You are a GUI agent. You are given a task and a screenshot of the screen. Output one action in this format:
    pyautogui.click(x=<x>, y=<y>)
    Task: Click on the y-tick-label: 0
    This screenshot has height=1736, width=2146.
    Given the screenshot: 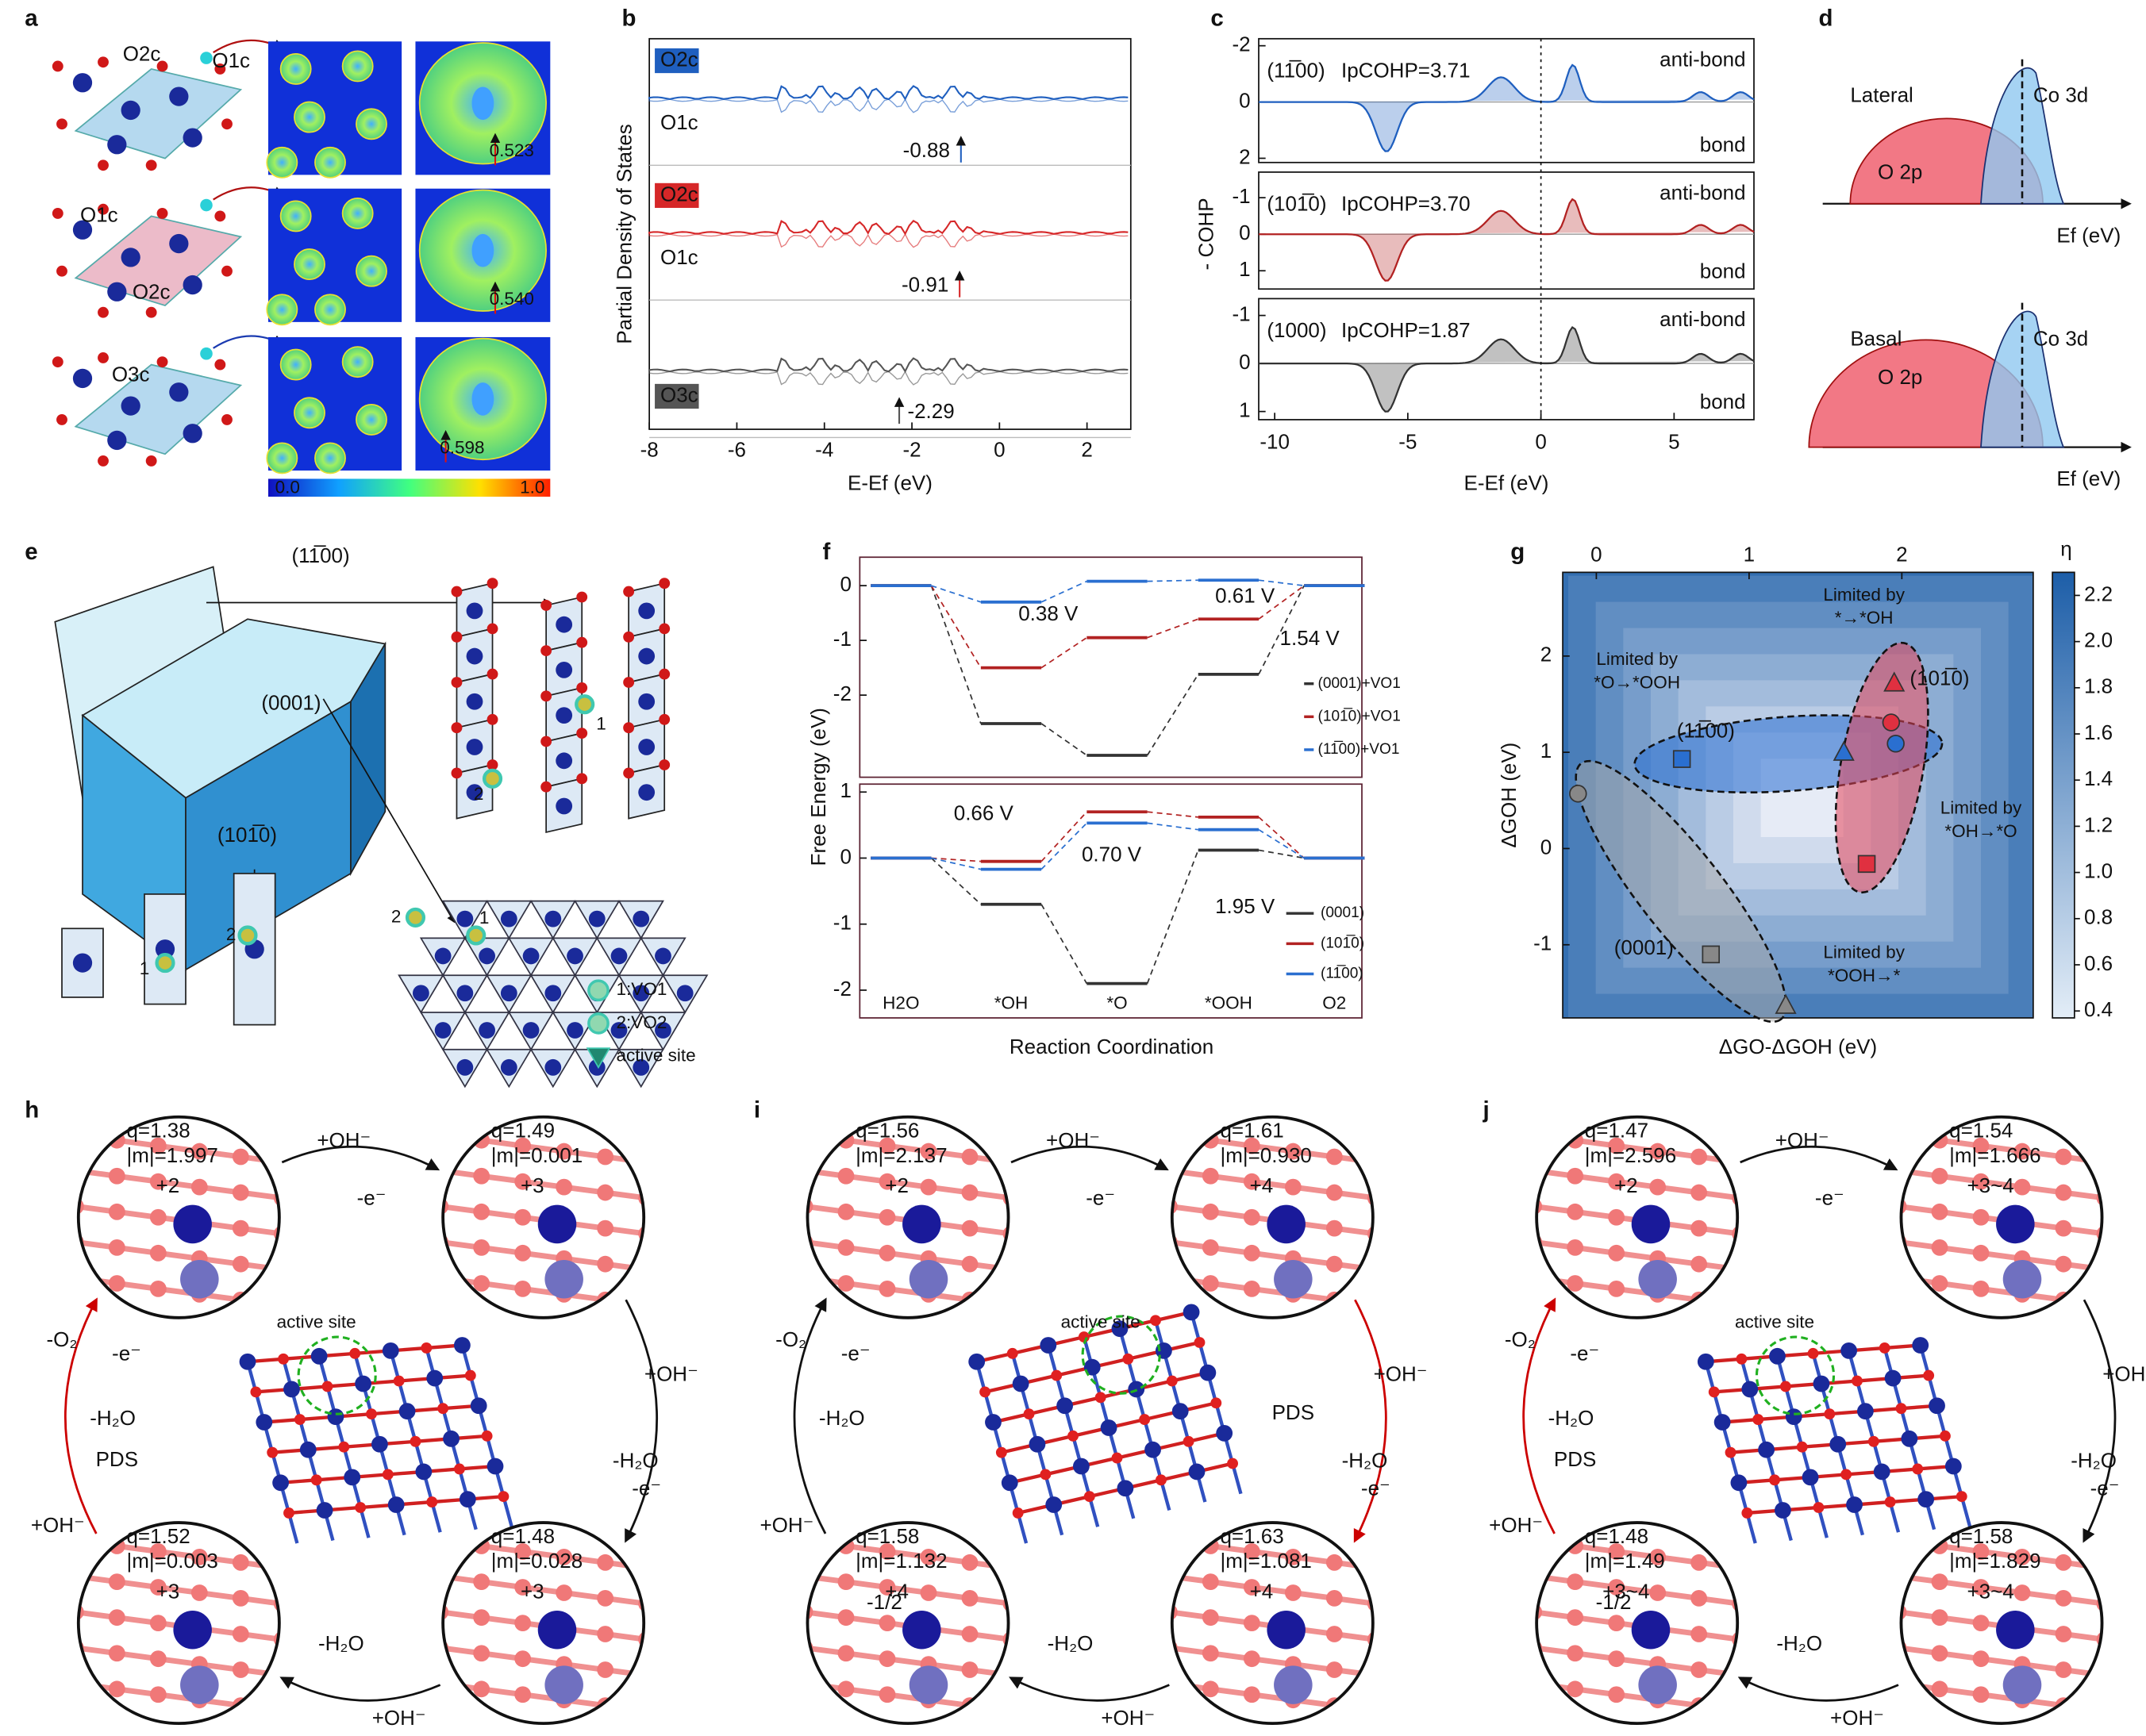 What is the action you would take?
    pyautogui.click(x=1546, y=847)
    